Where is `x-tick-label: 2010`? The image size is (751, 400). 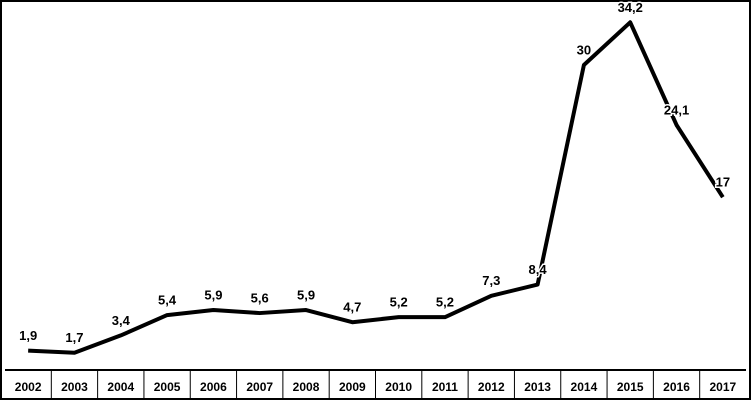 x-tick-label: 2010 is located at coordinates (398, 387).